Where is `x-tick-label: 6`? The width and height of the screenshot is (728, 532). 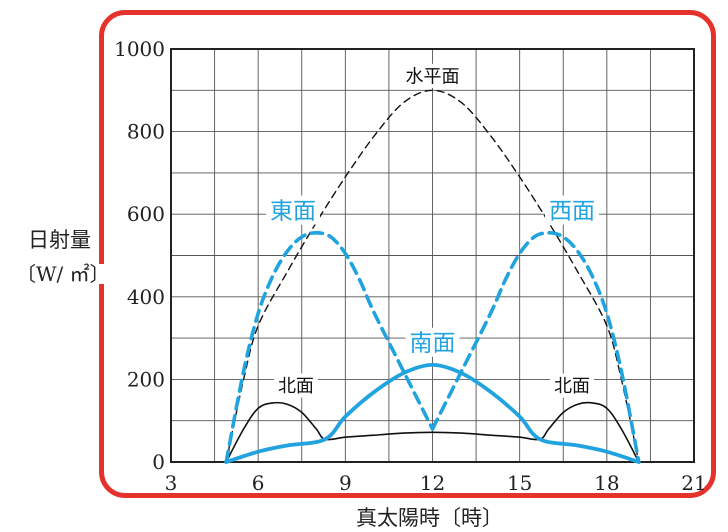 x-tick-label: 6 is located at coordinates (258, 483).